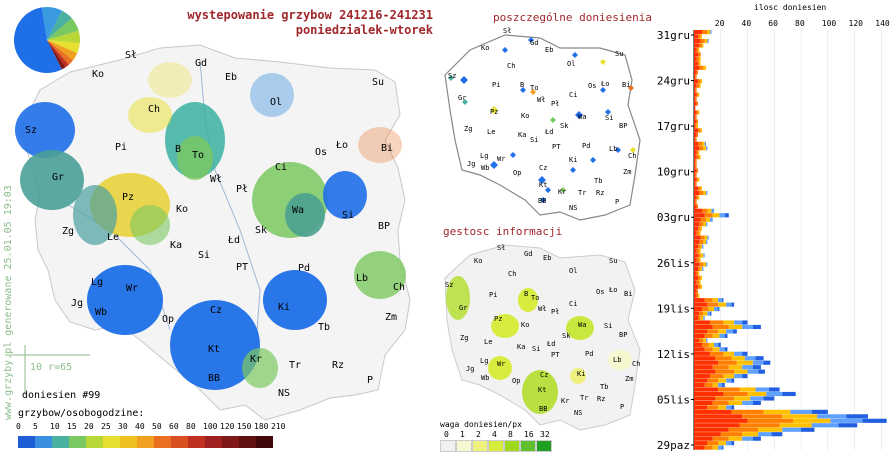 This screenshot has height=454, width=895. Describe the element at coordinates (612, 290) in the screenshot. I see `density-map-city-label: Ło` at that location.